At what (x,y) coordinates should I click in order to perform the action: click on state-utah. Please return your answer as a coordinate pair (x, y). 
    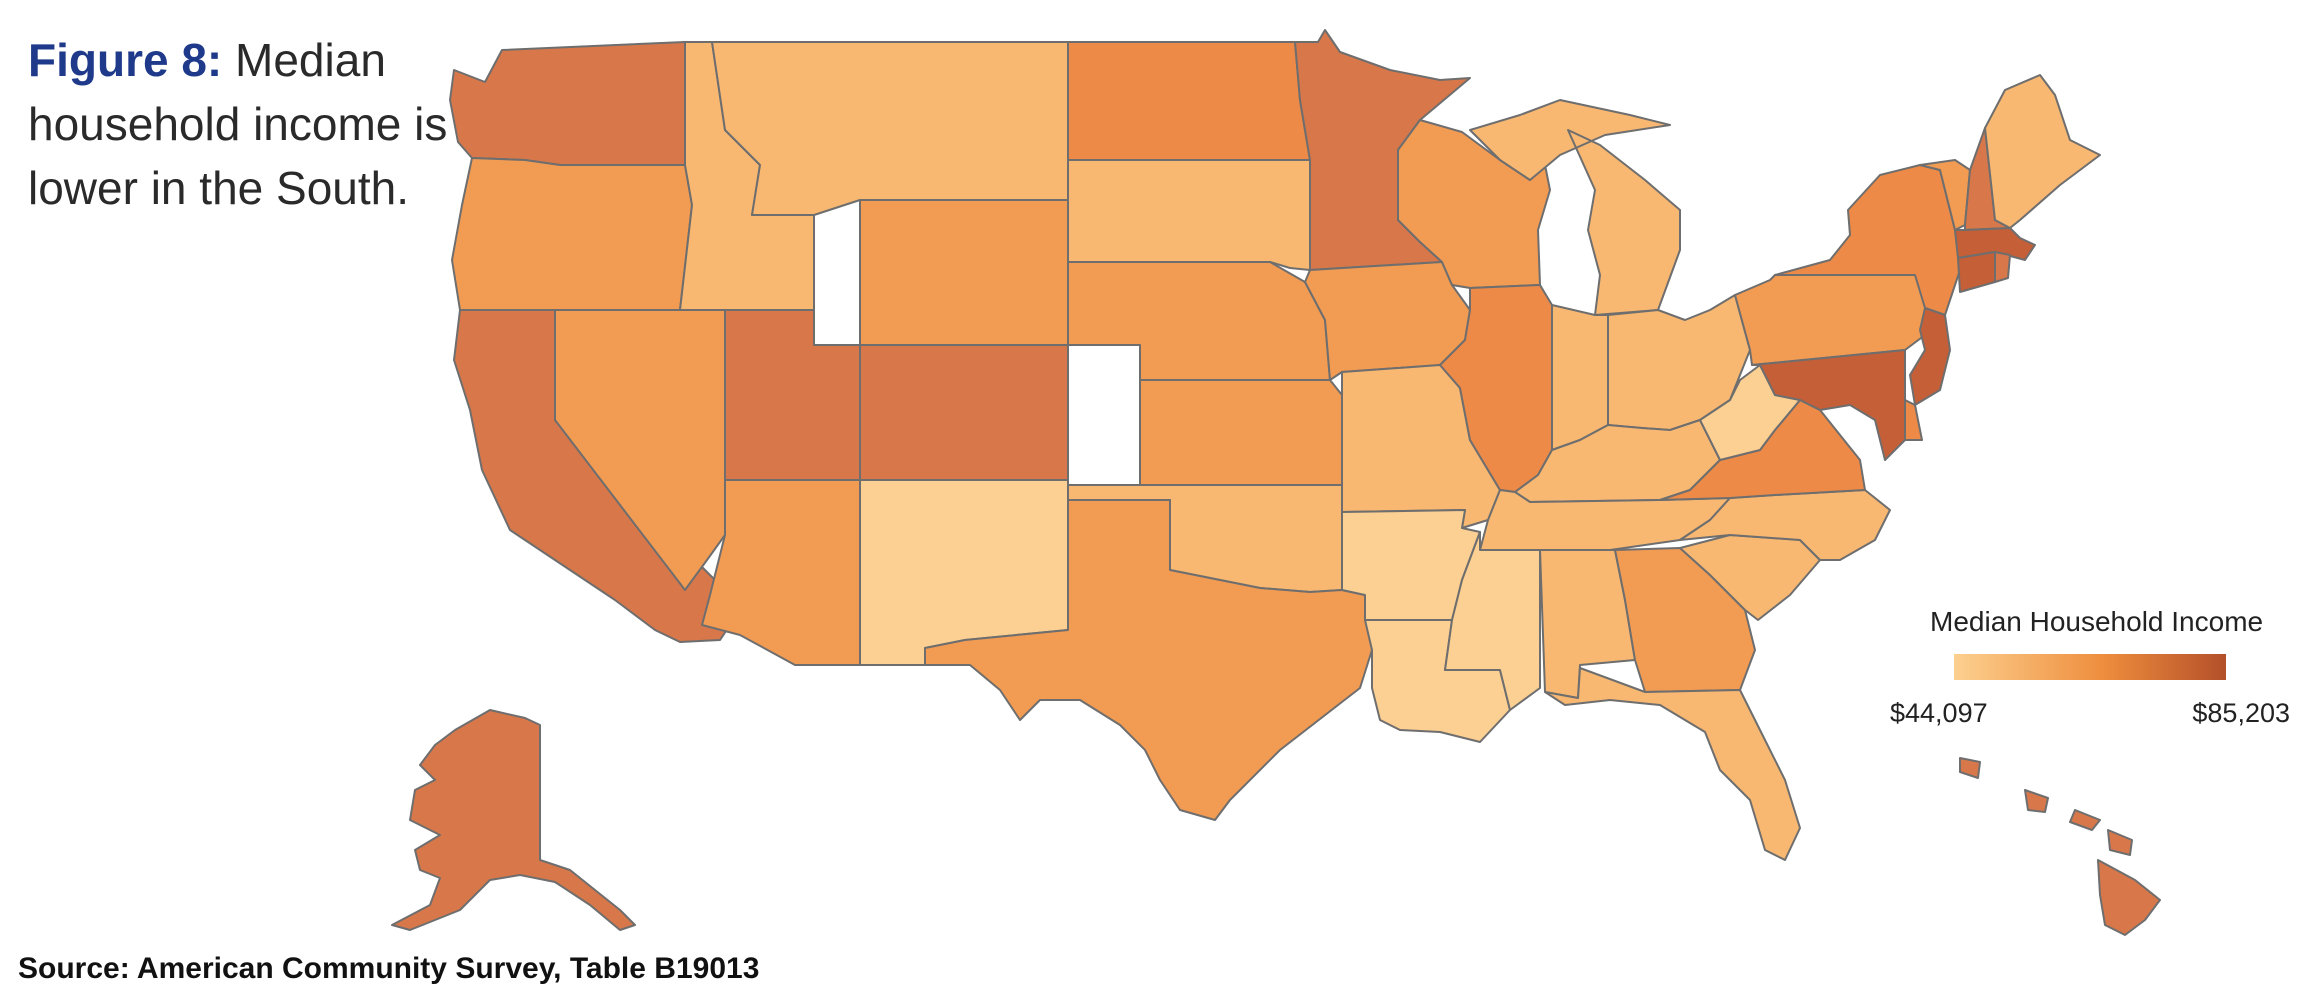
    Looking at the image, I should click on (792, 395).